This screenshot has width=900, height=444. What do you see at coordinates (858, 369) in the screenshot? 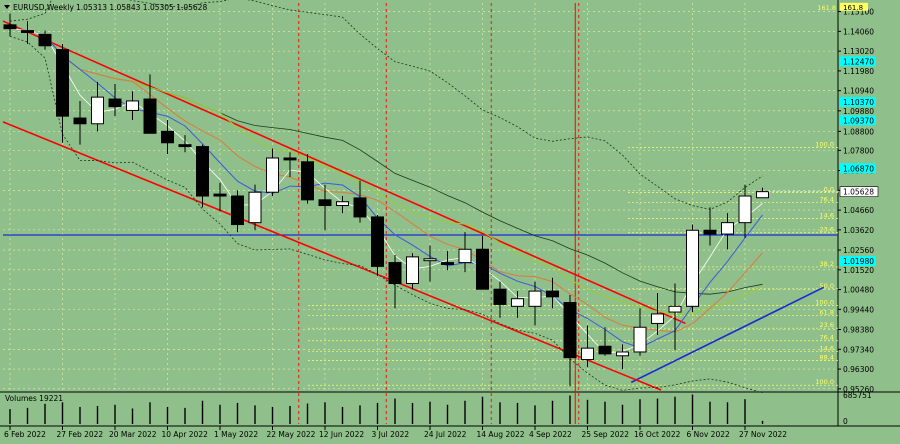
I see `price-axis-label: 0.96300` at bounding box center [858, 369].